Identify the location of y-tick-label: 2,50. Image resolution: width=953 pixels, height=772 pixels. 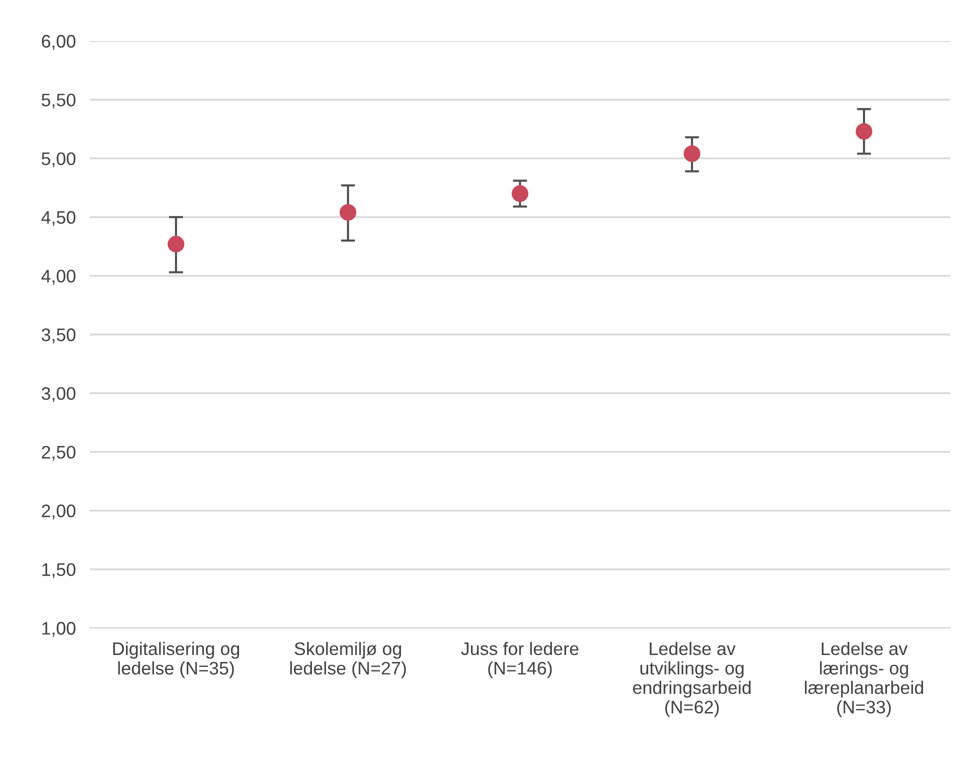
(59, 453).